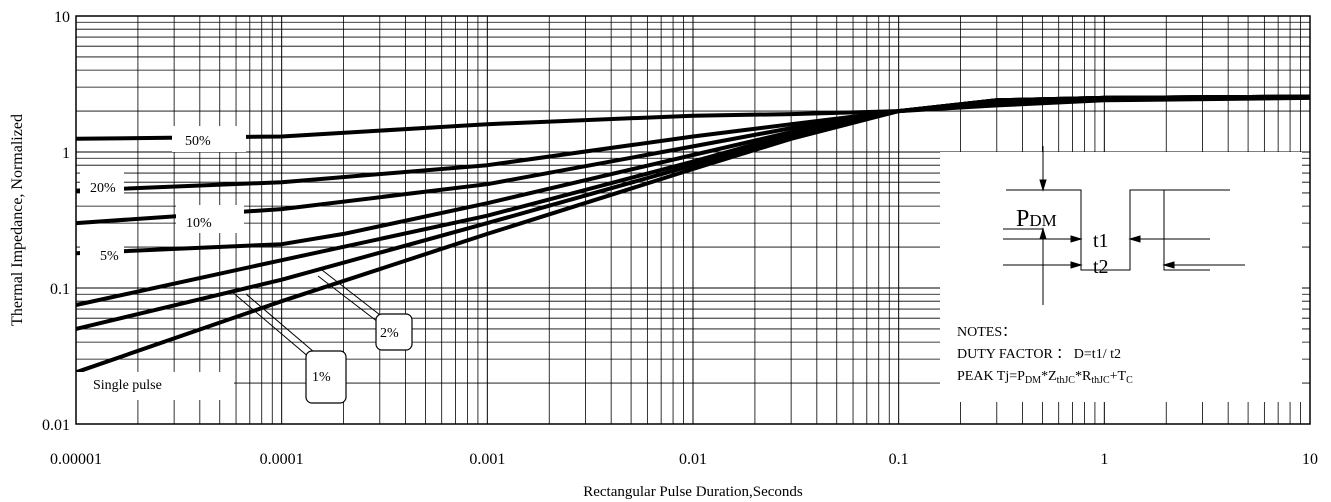  Describe the element at coordinates (288, 347) in the screenshot. I see `callout-1pct: 1%` at that location.